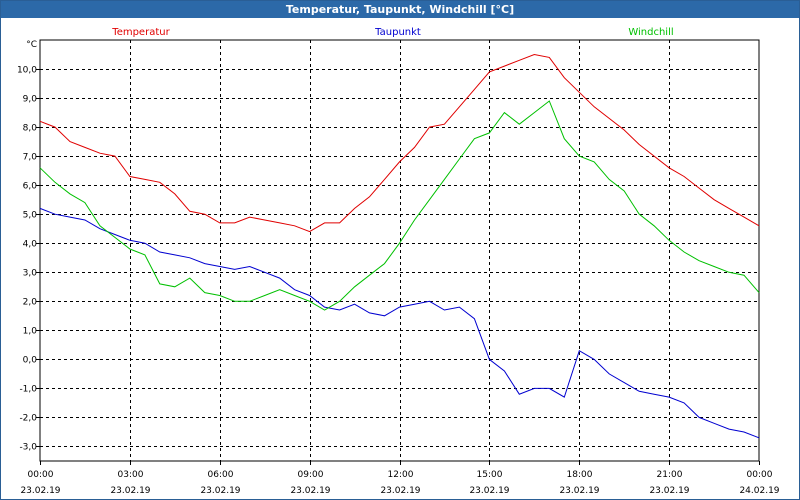  What do you see at coordinates (400, 9) in the screenshot?
I see `window-title: Temperatur, Taupunkt, Windchill [°C]` at bounding box center [400, 9].